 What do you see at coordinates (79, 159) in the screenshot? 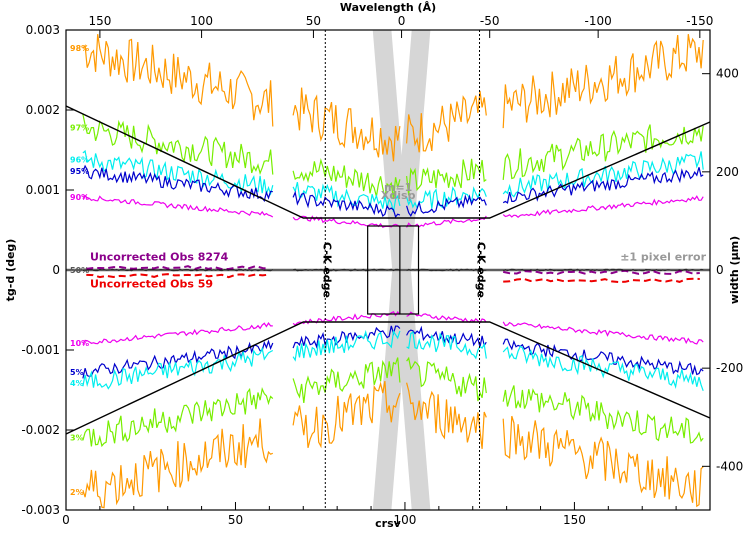
I see `pct-label-2: 96%` at bounding box center [79, 159].